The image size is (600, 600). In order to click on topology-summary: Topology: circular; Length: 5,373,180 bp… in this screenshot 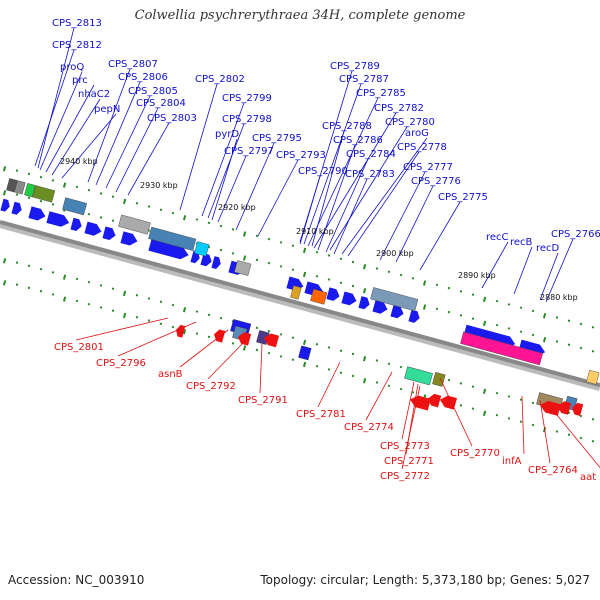, I will do `click(425, 580)`.